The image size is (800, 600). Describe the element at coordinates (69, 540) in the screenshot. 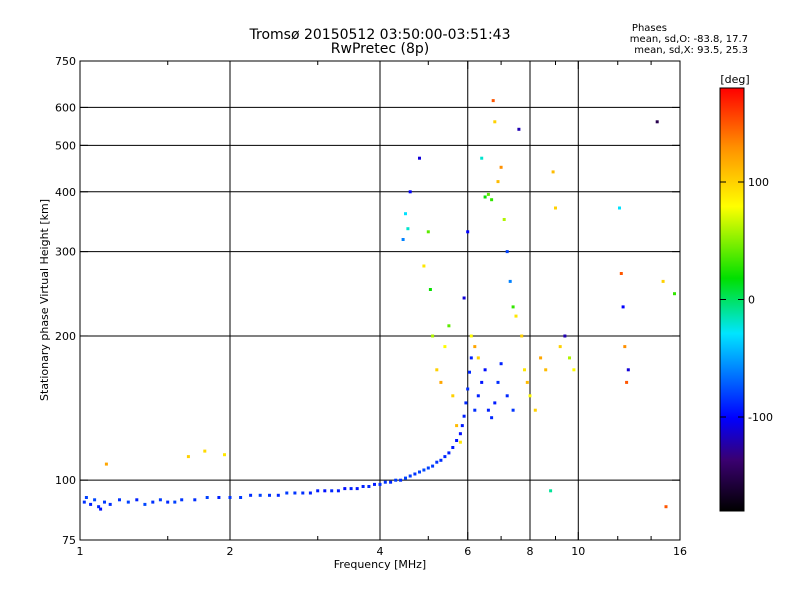

I see `y-tick-label: 75` at that location.